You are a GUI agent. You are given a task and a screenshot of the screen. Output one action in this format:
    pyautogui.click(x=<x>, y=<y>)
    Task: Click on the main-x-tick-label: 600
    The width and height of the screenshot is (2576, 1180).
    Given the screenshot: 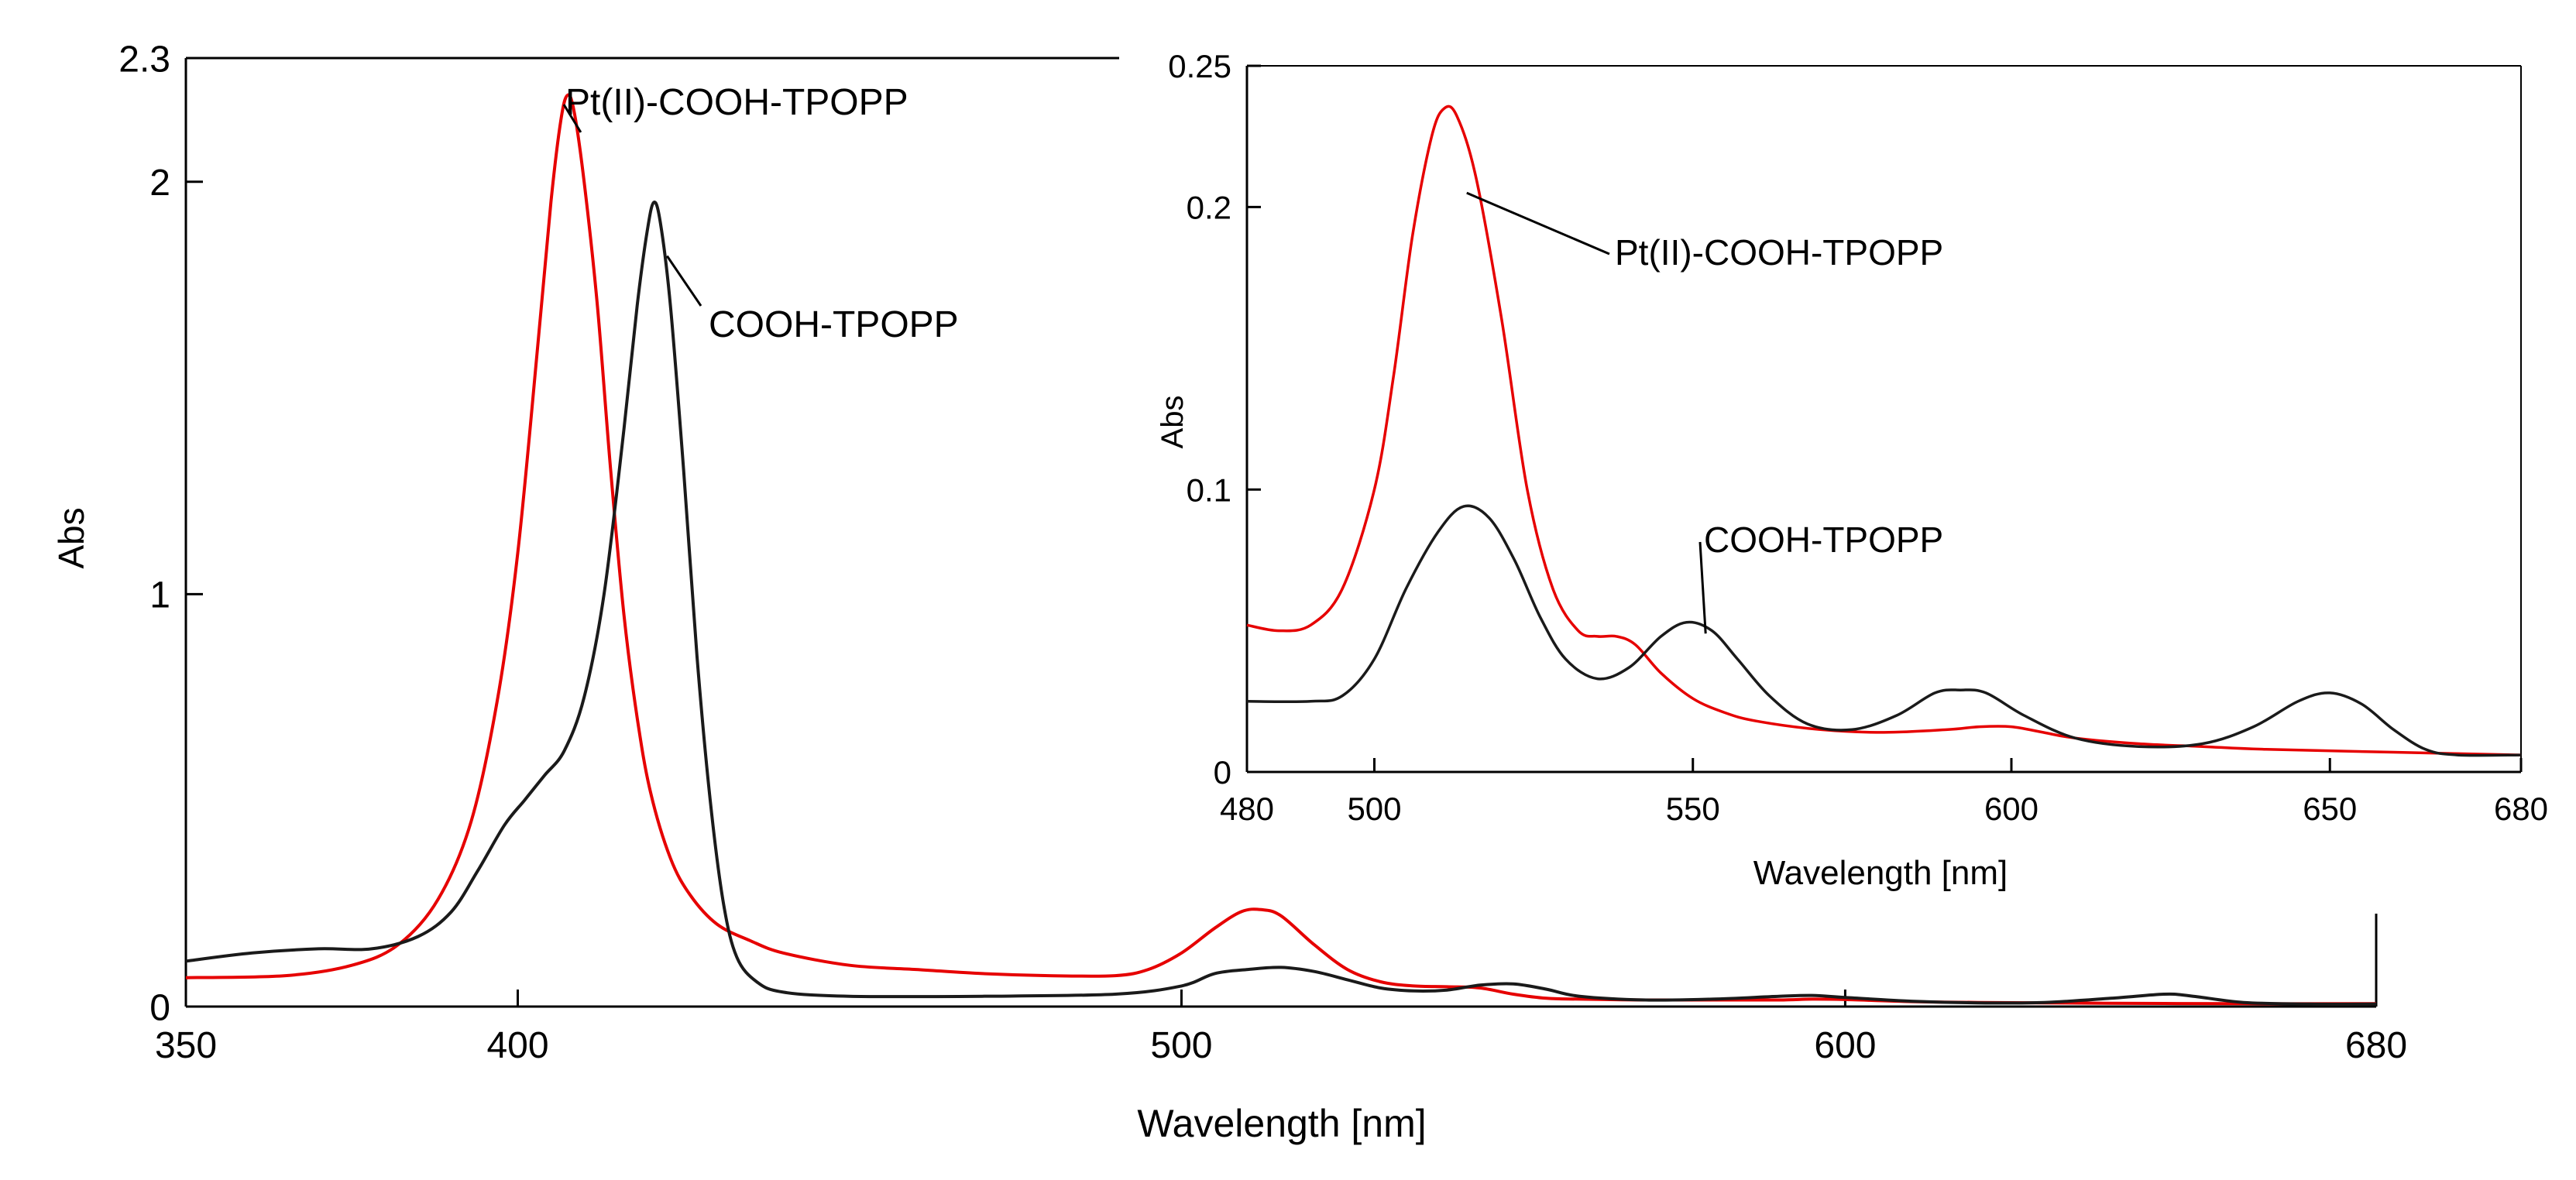 What is the action you would take?
    pyautogui.click(x=1845, y=1045)
    